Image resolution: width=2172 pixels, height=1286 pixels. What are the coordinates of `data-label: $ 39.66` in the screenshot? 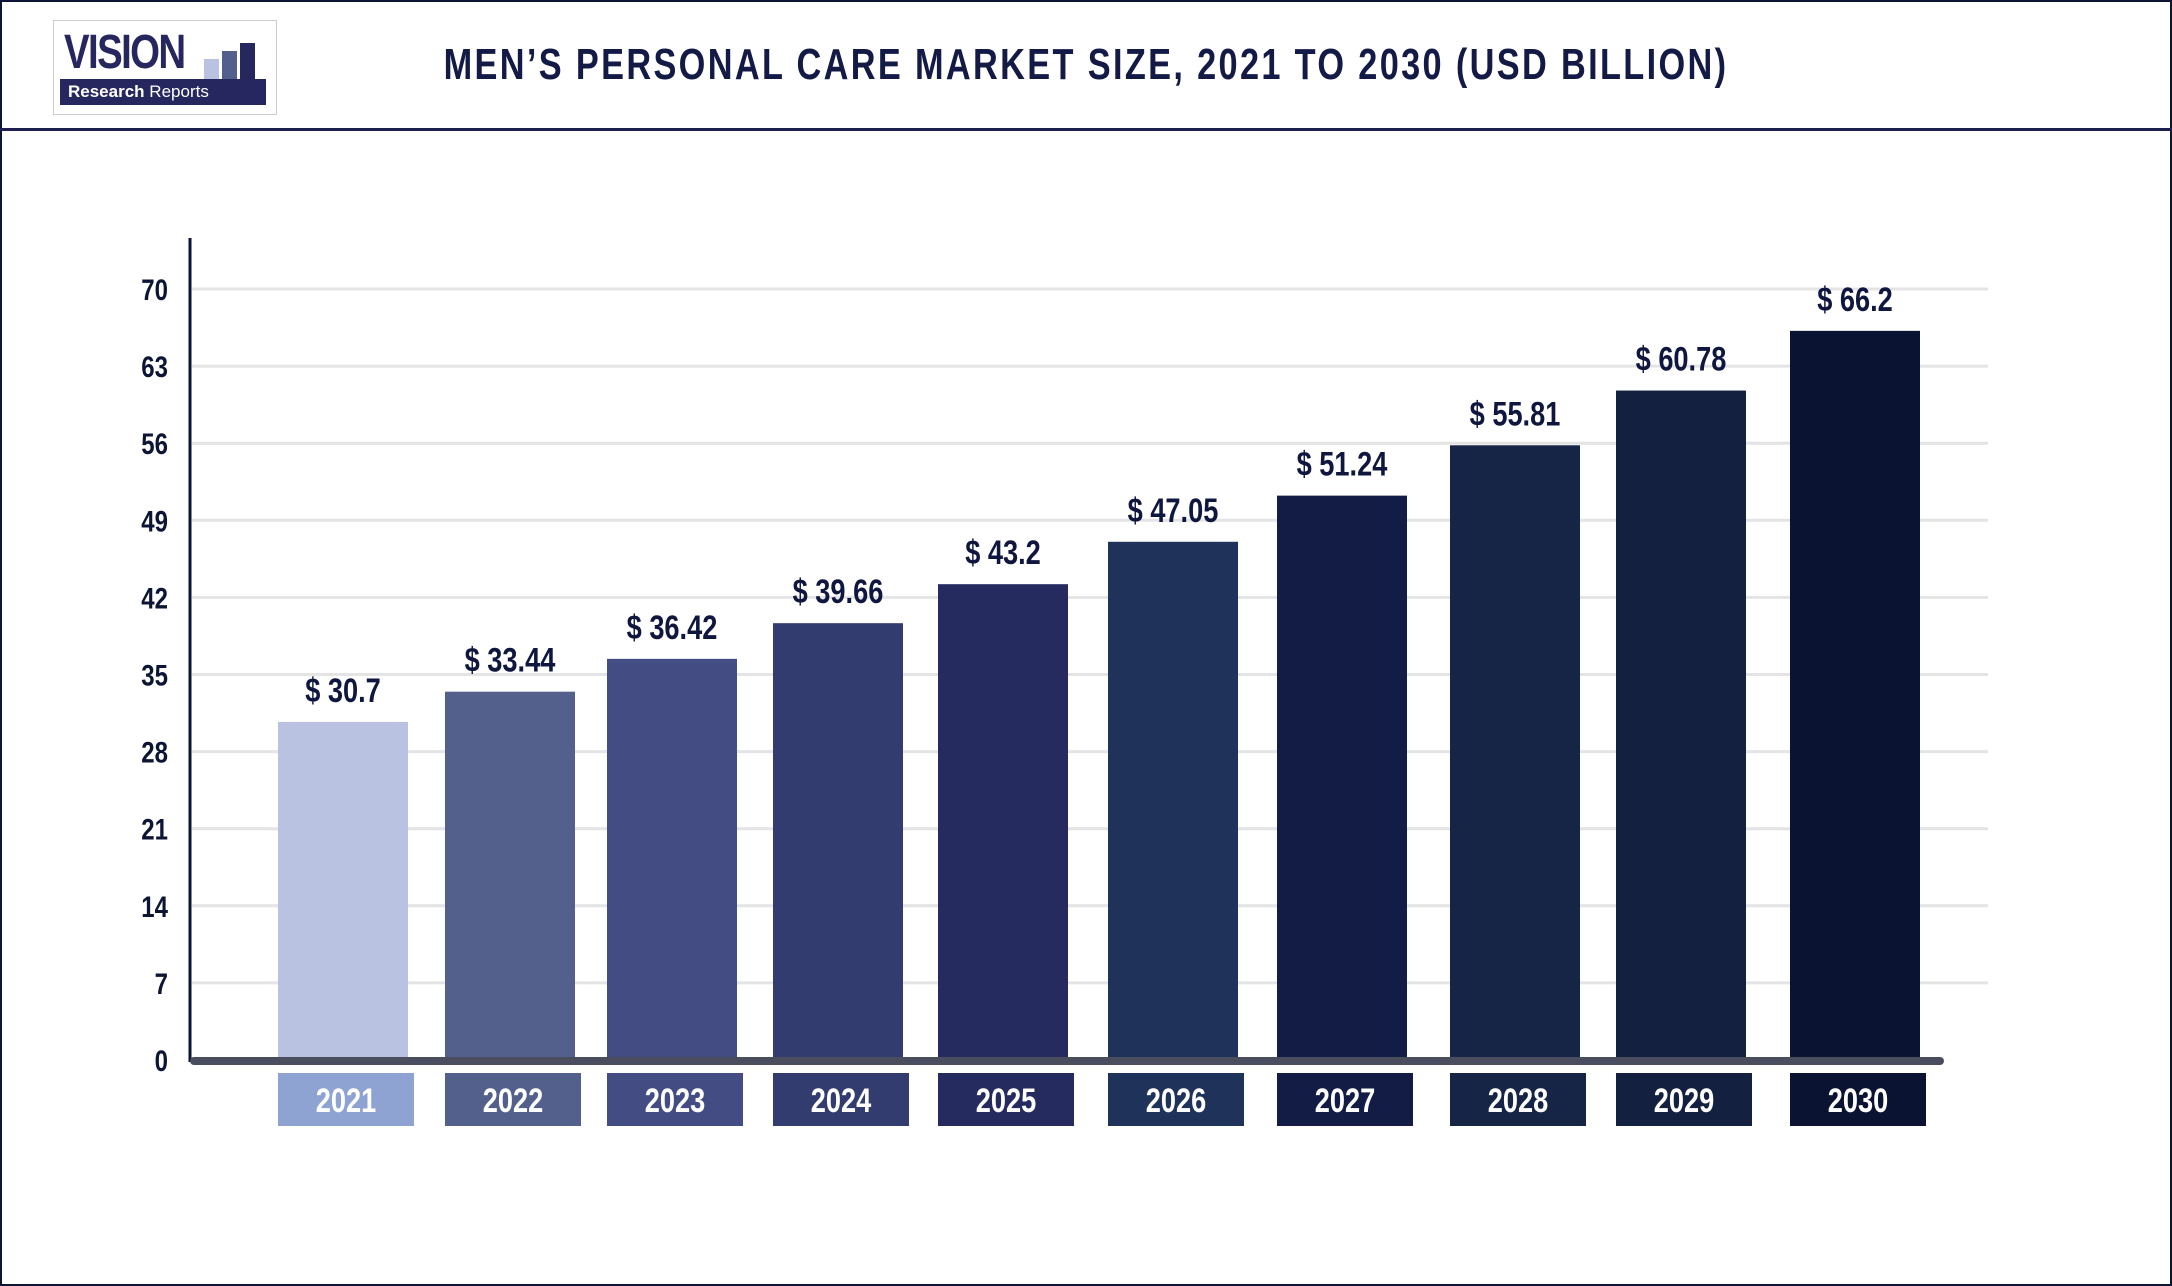 It's located at (838, 591).